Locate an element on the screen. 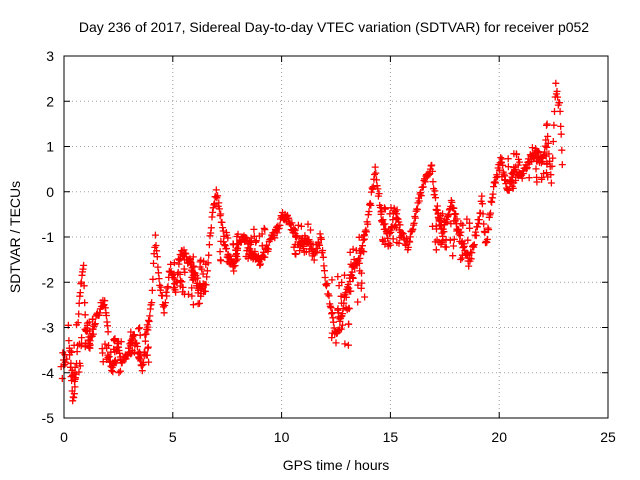 The height and width of the screenshot is (480, 640). y-tick-label: 2 is located at coordinates (50, 101).